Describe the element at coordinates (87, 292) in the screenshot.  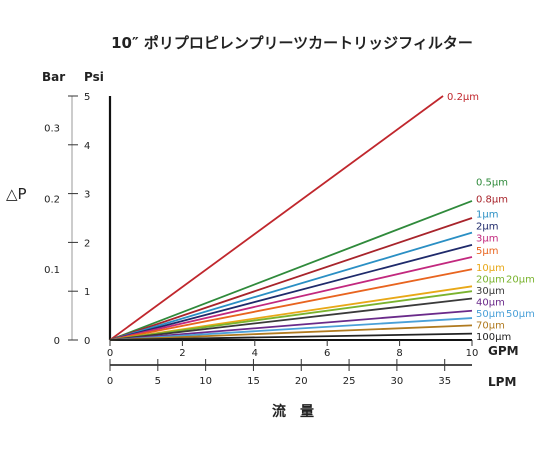
I see `psi-tick-label: 1` at that location.